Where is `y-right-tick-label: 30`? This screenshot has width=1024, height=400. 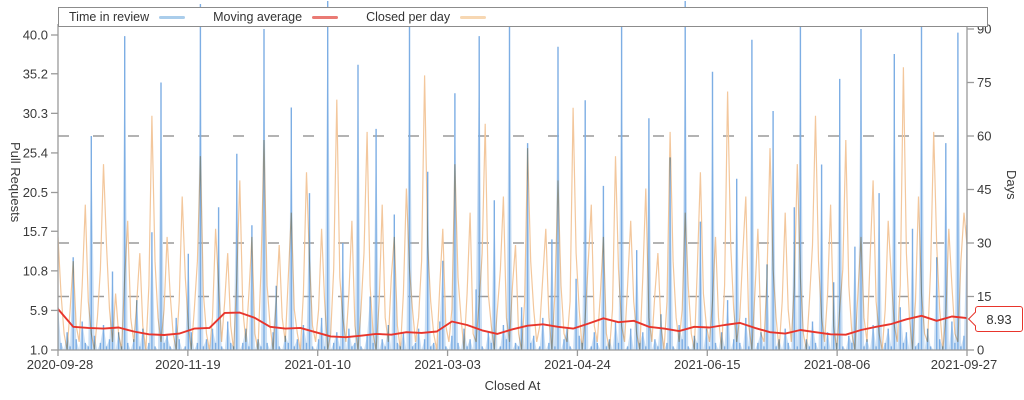
y-right-tick-label: 30 is located at coordinates (984, 243).